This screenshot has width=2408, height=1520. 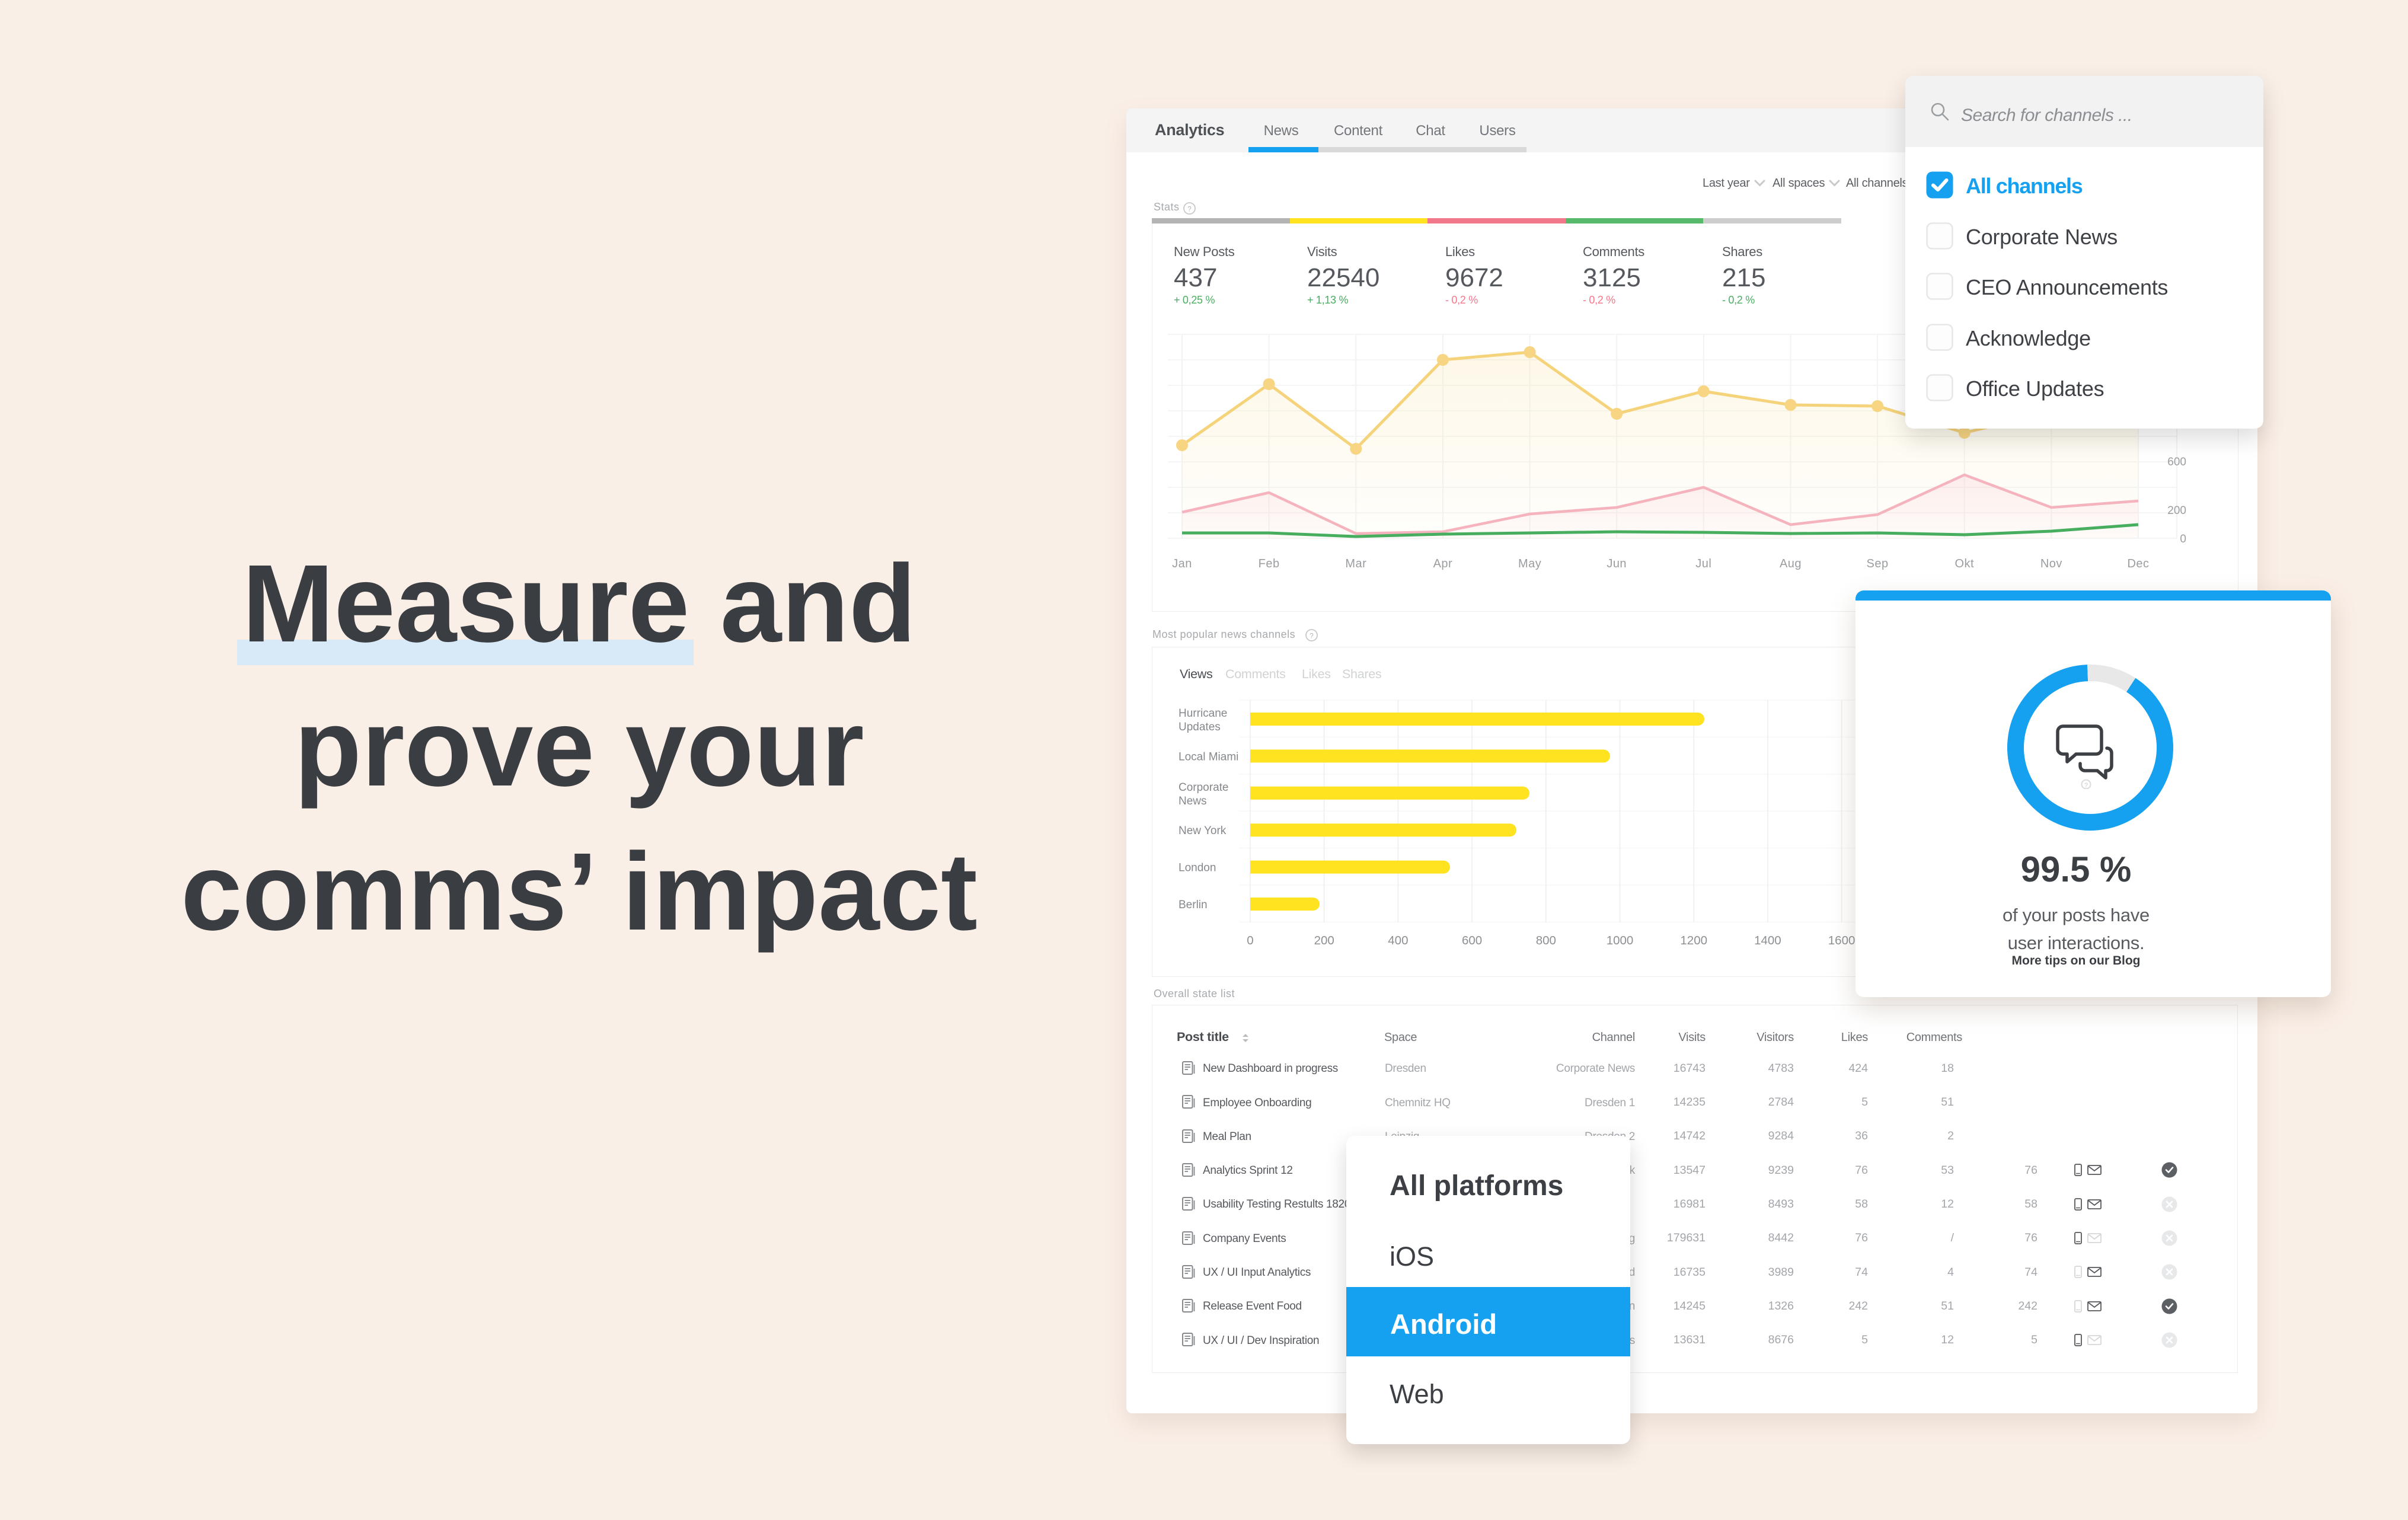 I want to click on svg-text: Jun, so click(x=1617, y=564).